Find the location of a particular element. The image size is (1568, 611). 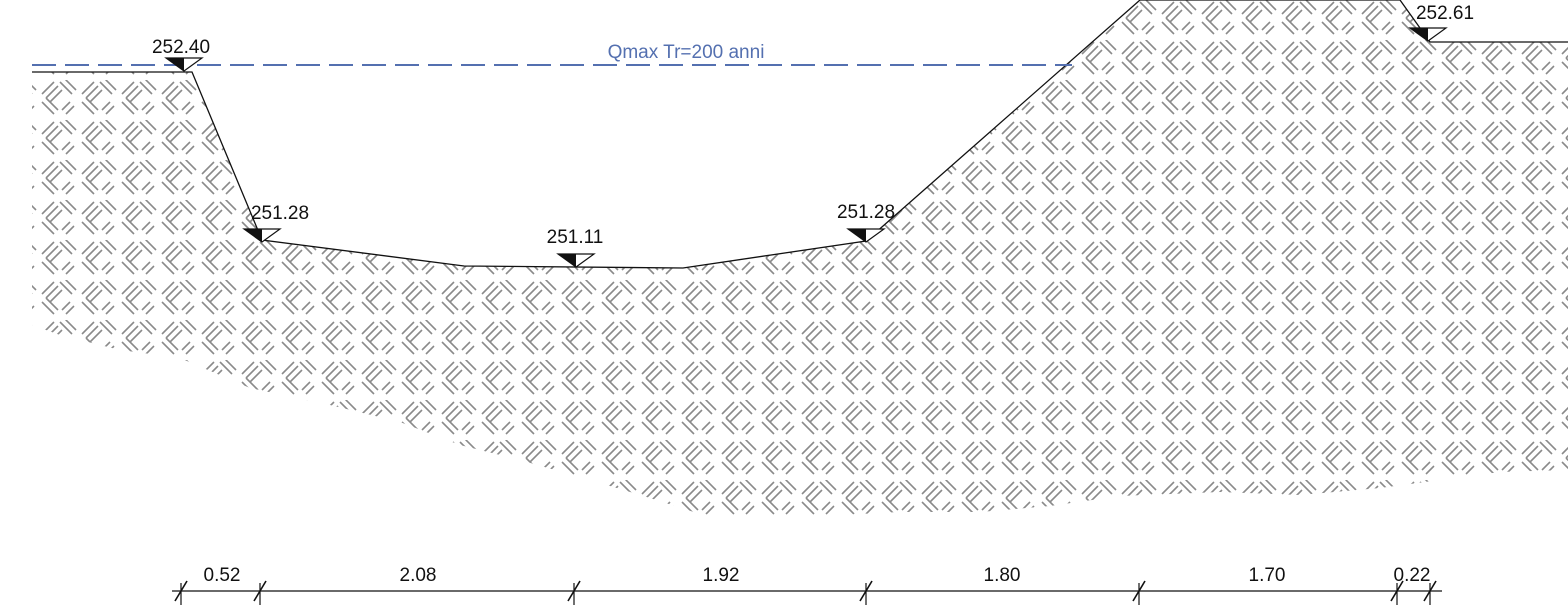

elevation-label: 251.11 is located at coordinates (575, 237).